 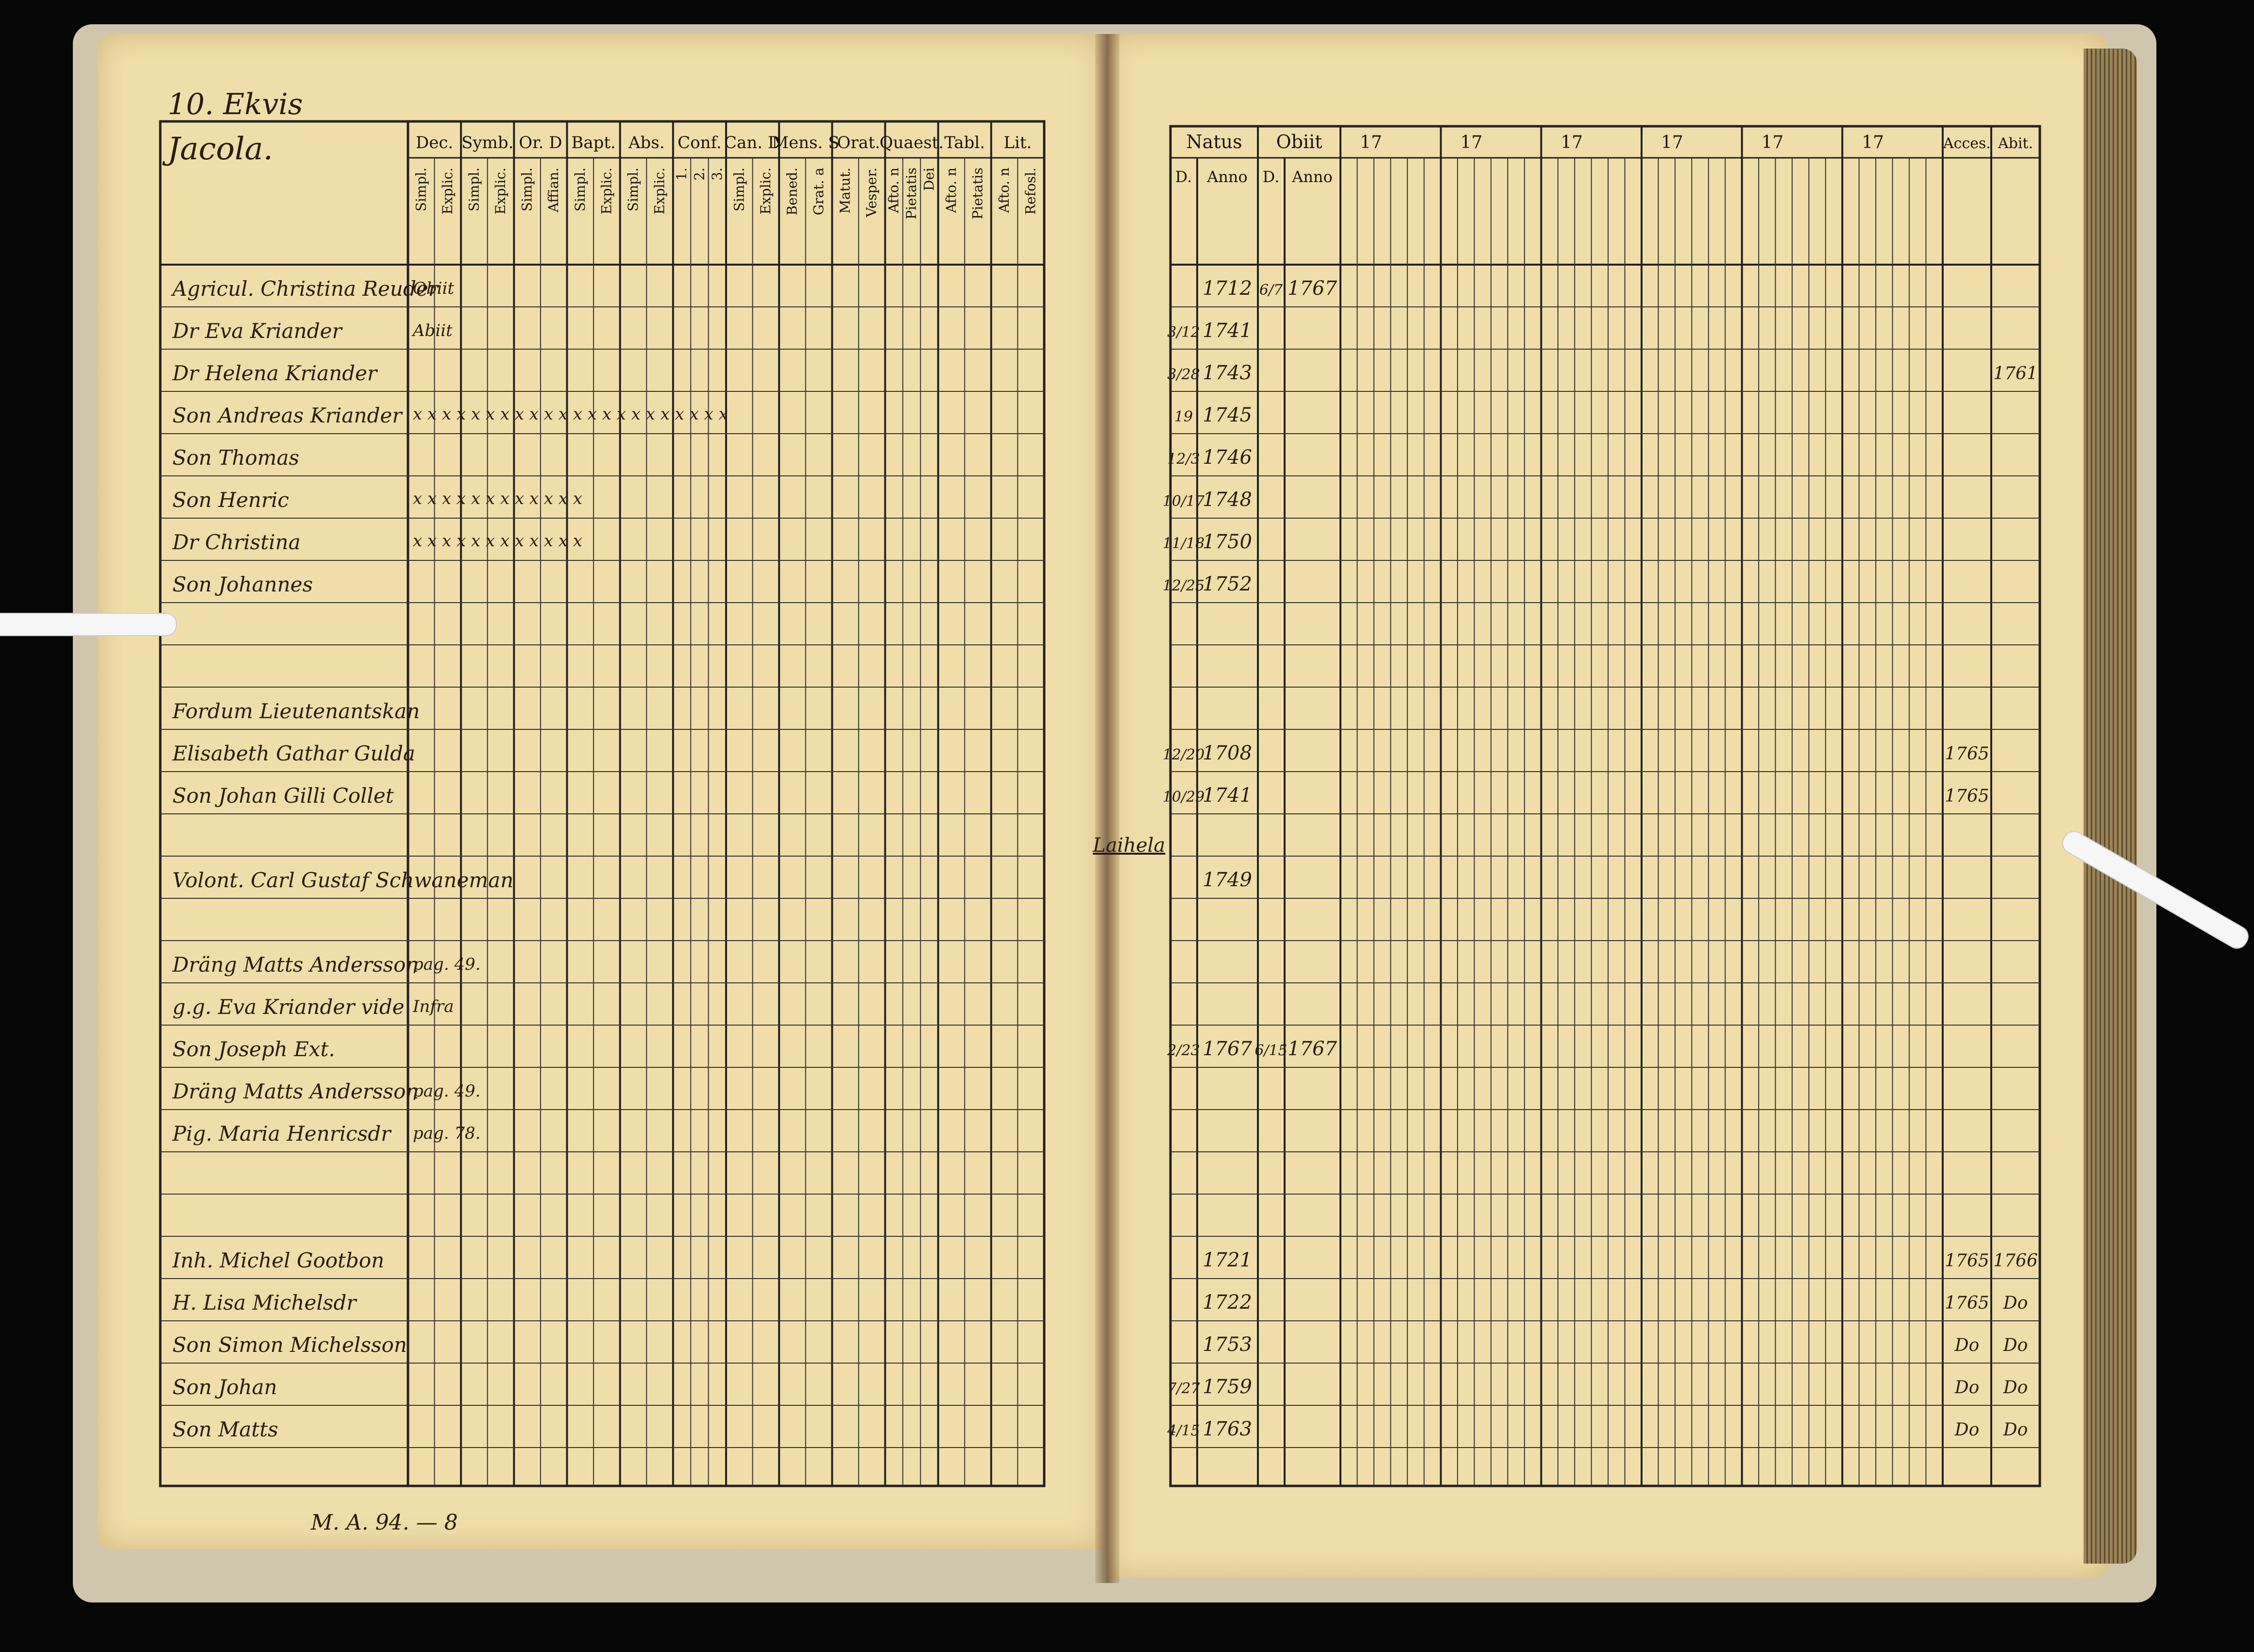 I want to click on obiit-header: Obiit, so click(x=1299, y=141).